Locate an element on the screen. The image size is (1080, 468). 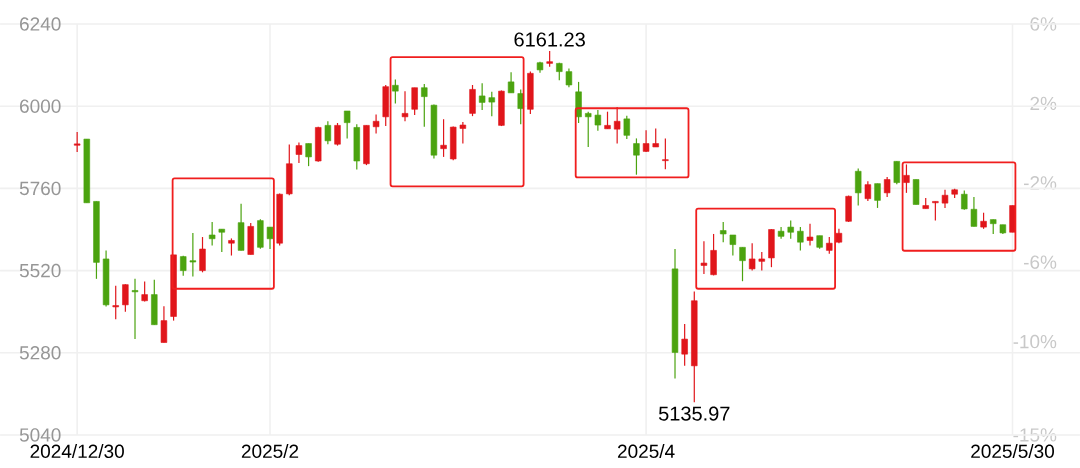
annotation: 6161.23 is located at coordinates (549, 39).